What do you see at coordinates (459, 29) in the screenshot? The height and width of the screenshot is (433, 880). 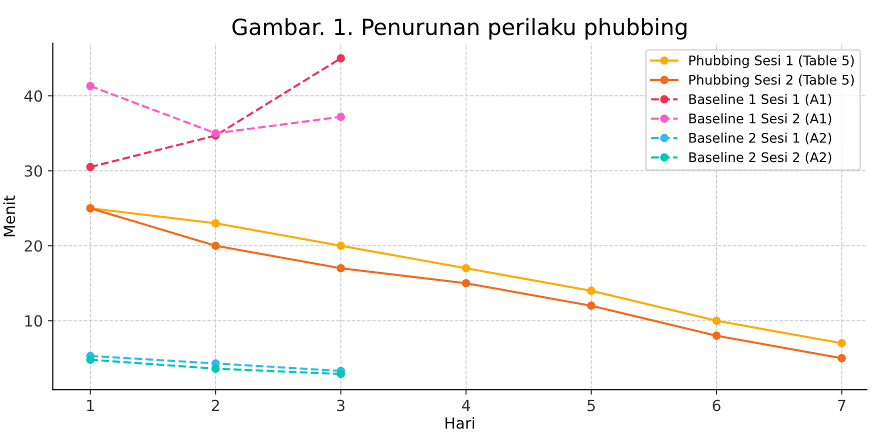 I see `chart-title: Gambar. 1. Penurunan perilaku phubbing` at bounding box center [459, 29].